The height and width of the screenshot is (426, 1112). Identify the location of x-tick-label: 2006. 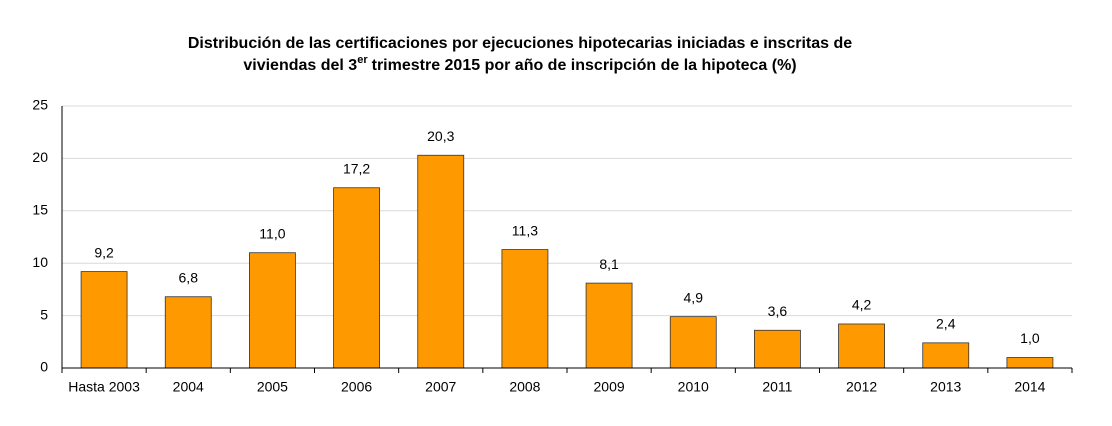
(356, 387).